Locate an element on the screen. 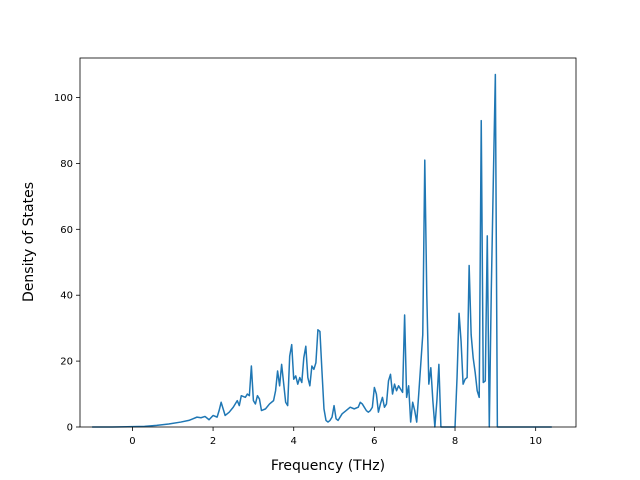 Image resolution: width=640 pixels, height=480 pixels. x-tick-label: 6 is located at coordinates (374, 441).